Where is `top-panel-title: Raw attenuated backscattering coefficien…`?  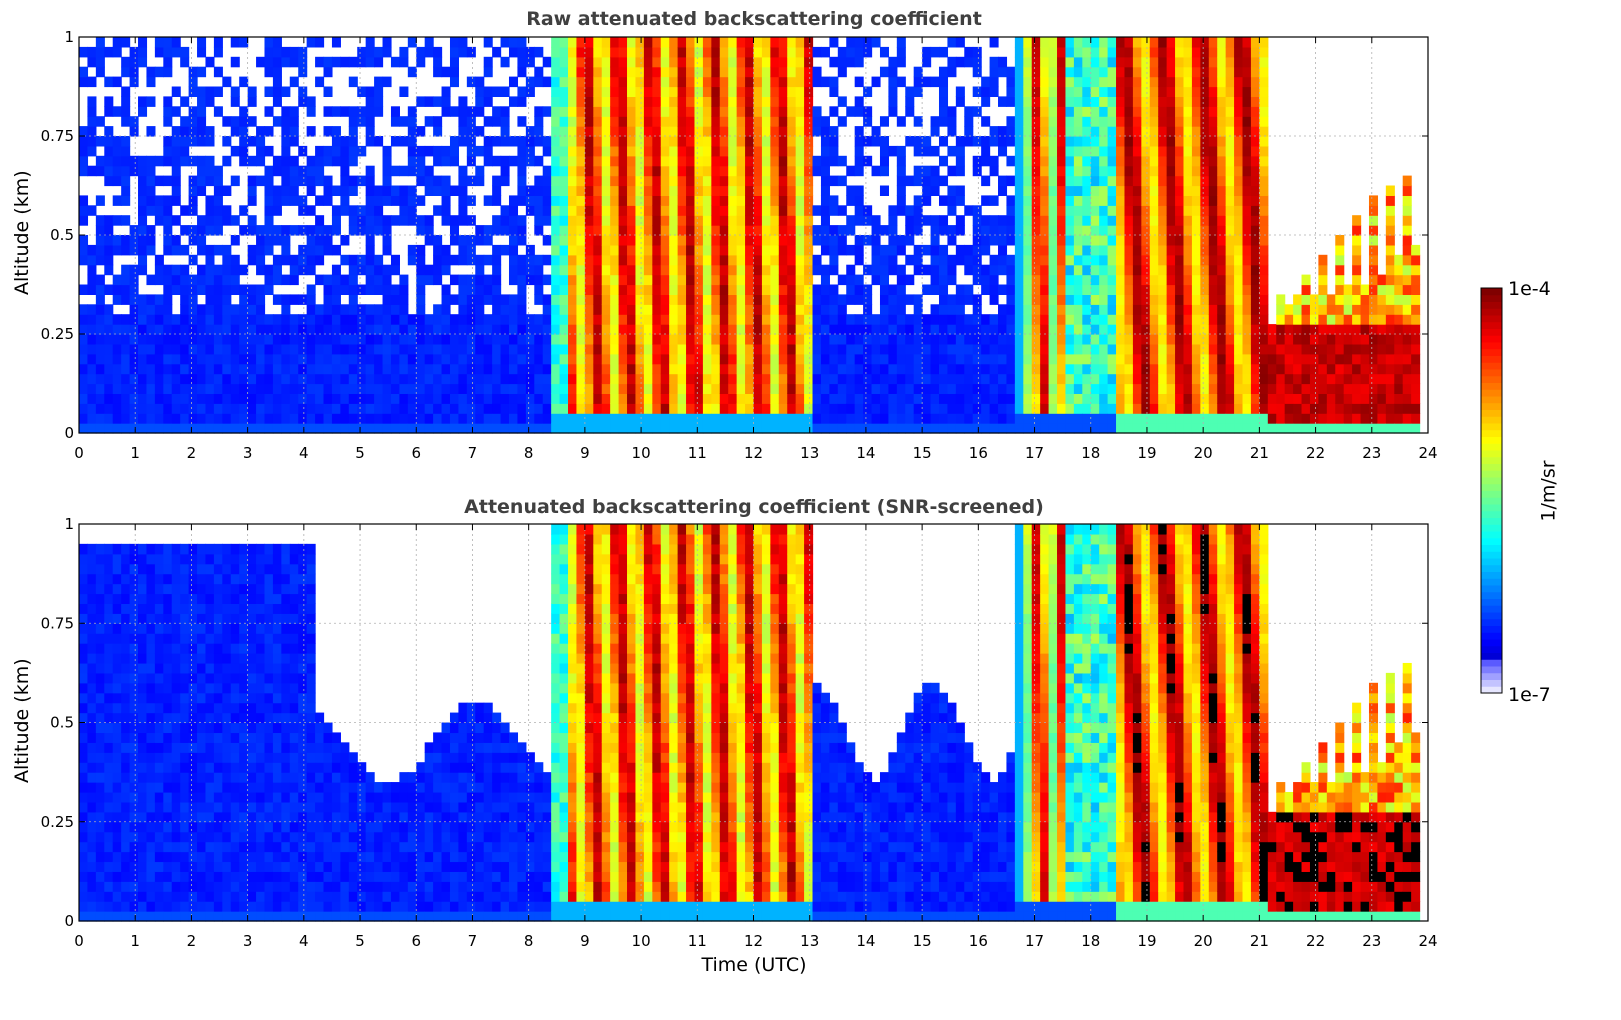 top-panel-title: Raw attenuated backscattering coefficien… is located at coordinates (754, 19).